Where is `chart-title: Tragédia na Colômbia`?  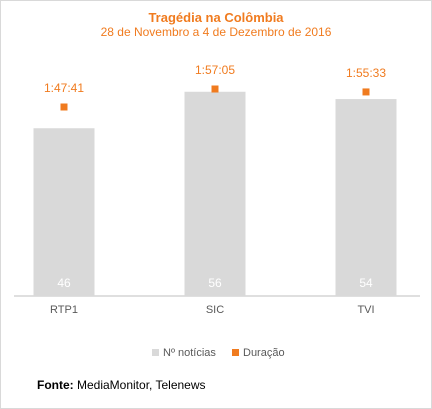
chart-title: Tragédia na Colômbia is located at coordinates (216, 17).